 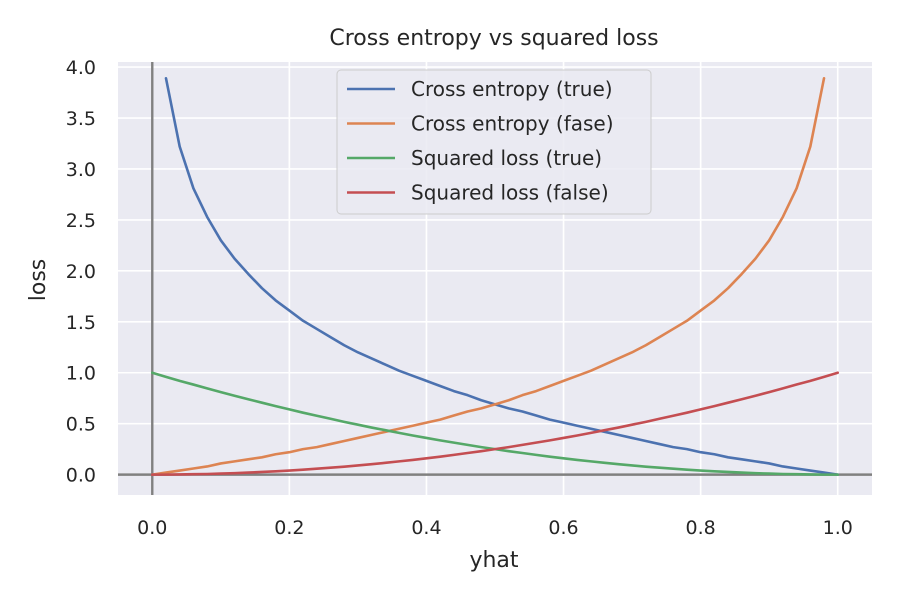 I want to click on legend-box, so click(x=494, y=142).